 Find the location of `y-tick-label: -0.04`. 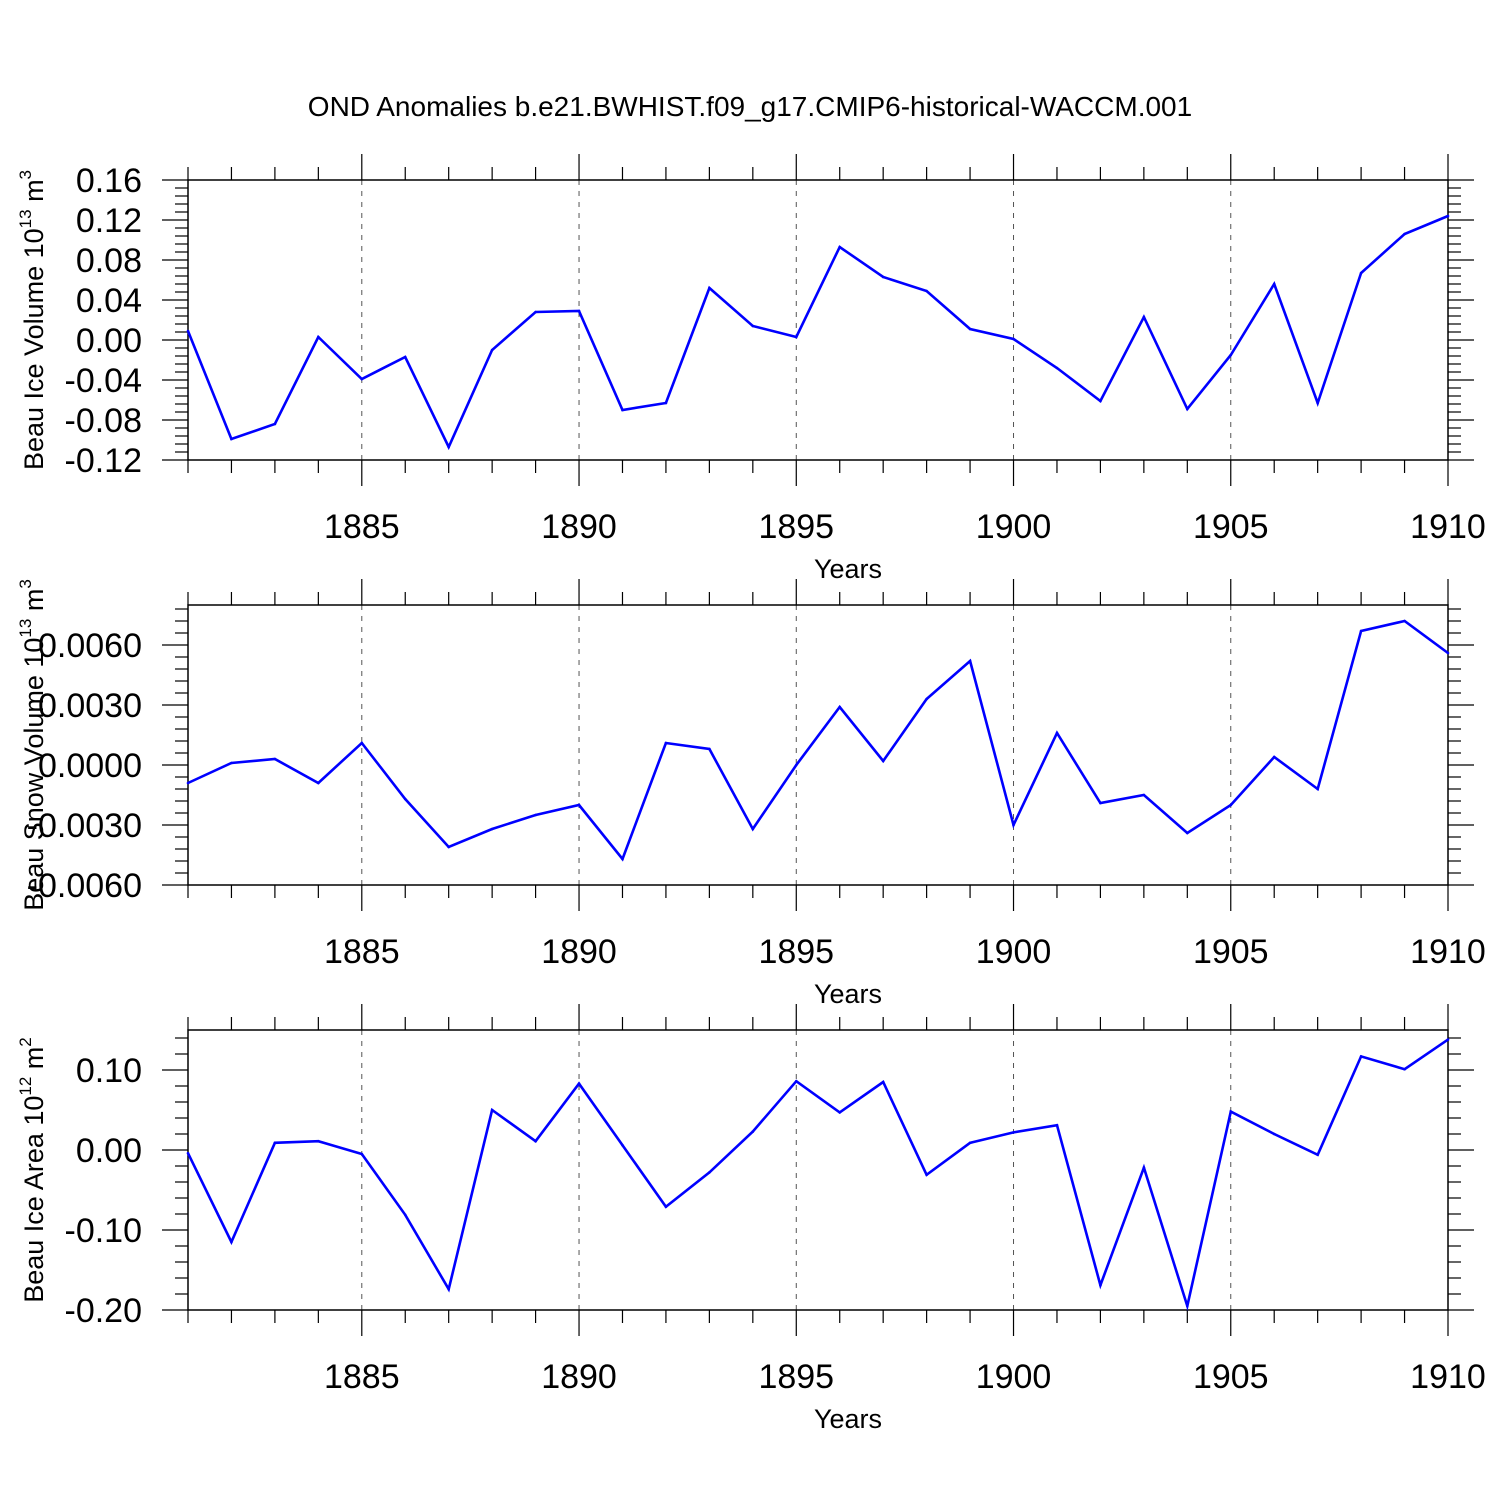

y-tick-label: -0.04 is located at coordinates (104, 381).